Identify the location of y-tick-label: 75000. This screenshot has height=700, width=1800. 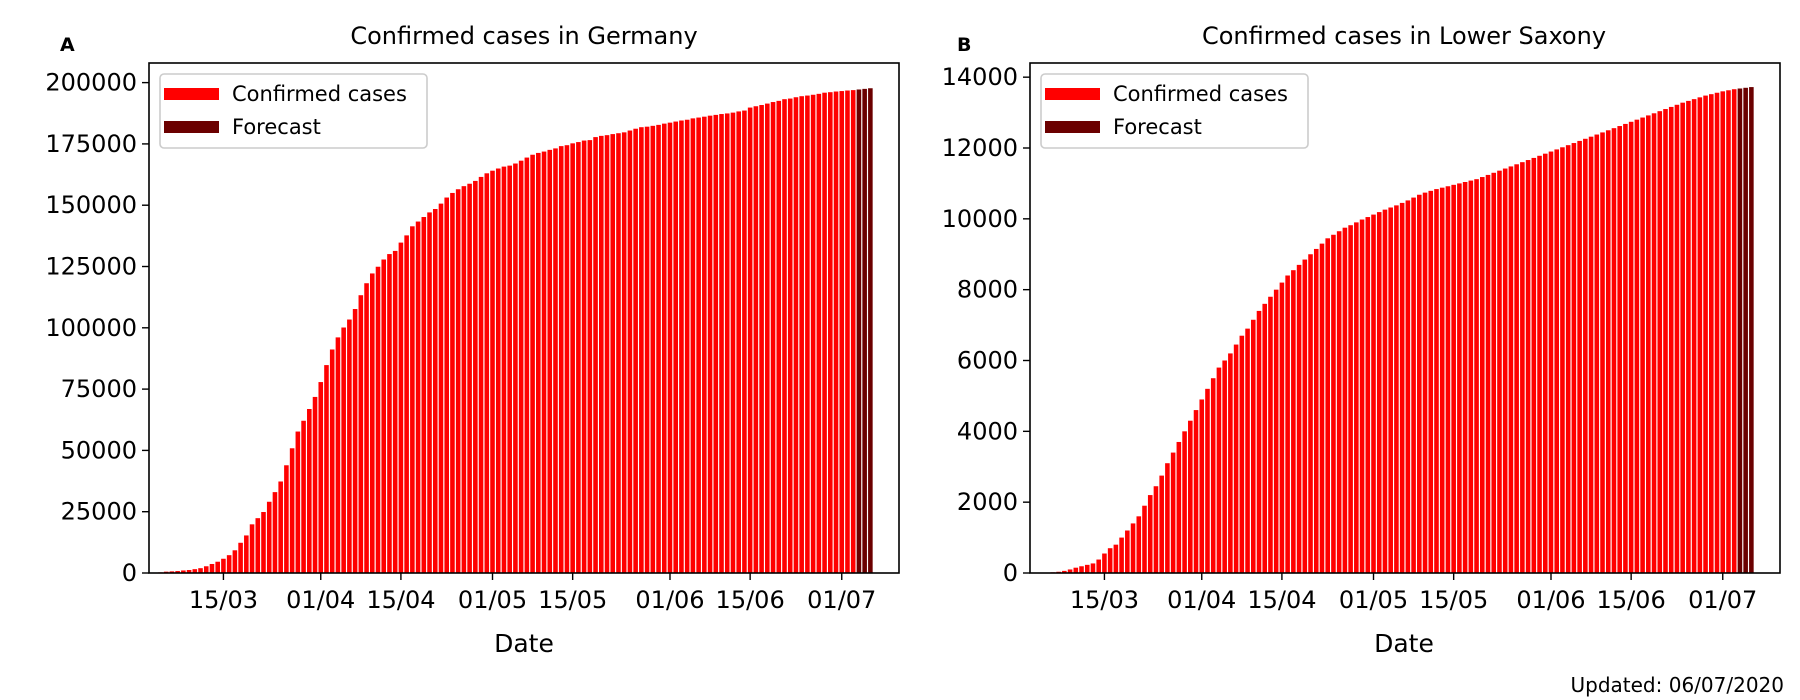
(99, 389).